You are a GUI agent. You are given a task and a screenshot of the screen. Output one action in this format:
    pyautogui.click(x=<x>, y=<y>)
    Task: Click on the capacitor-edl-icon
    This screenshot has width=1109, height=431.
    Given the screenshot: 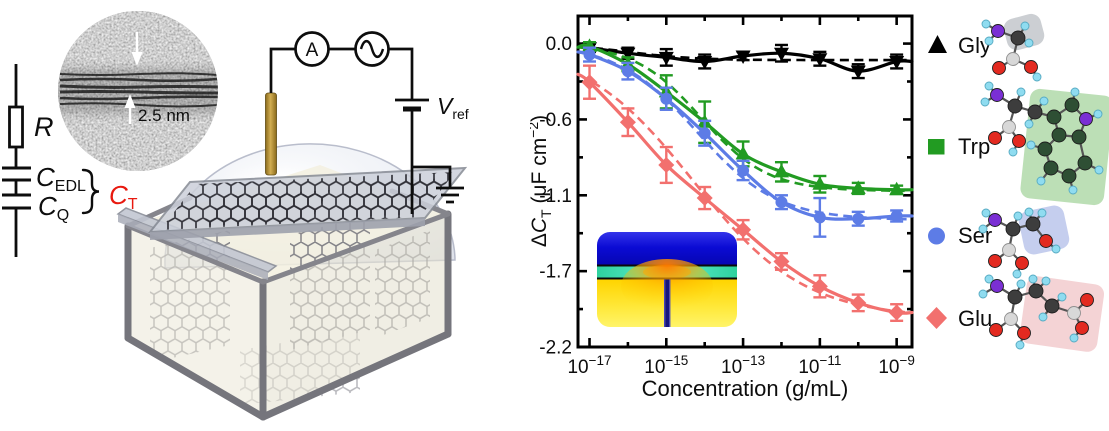 What is the action you would take?
    pyautogui.click(x=16, y=174)
    